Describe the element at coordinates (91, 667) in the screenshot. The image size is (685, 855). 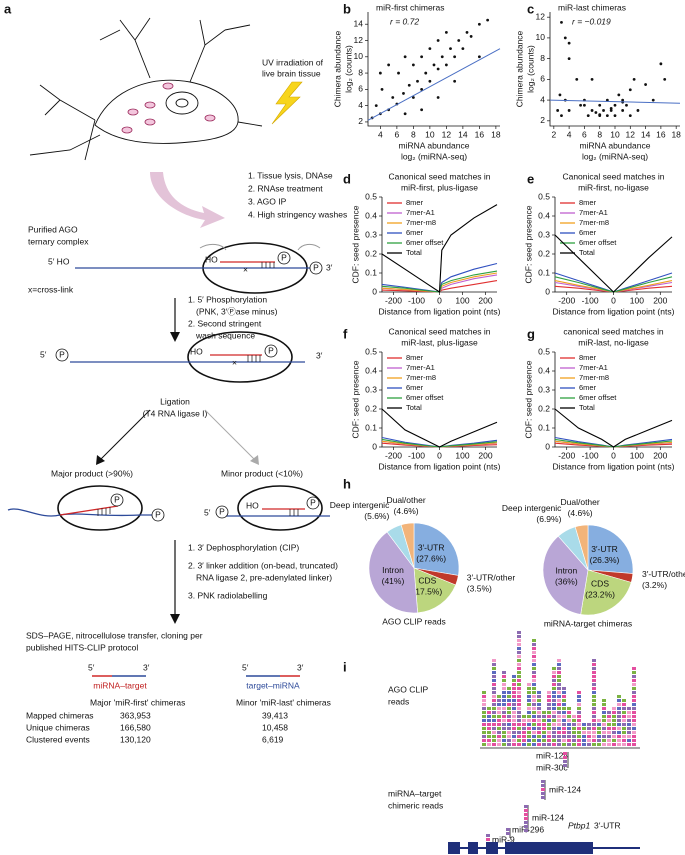
I see `end-label: 5′` at that location.